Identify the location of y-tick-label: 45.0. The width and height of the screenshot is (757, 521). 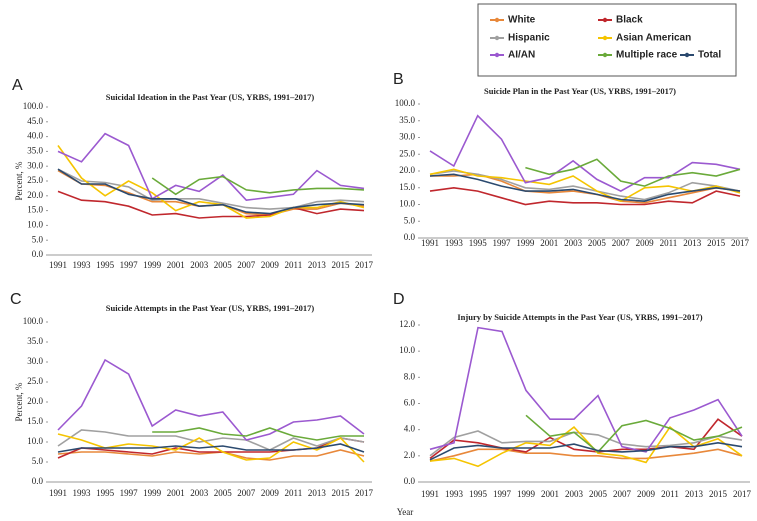
(35, 121).